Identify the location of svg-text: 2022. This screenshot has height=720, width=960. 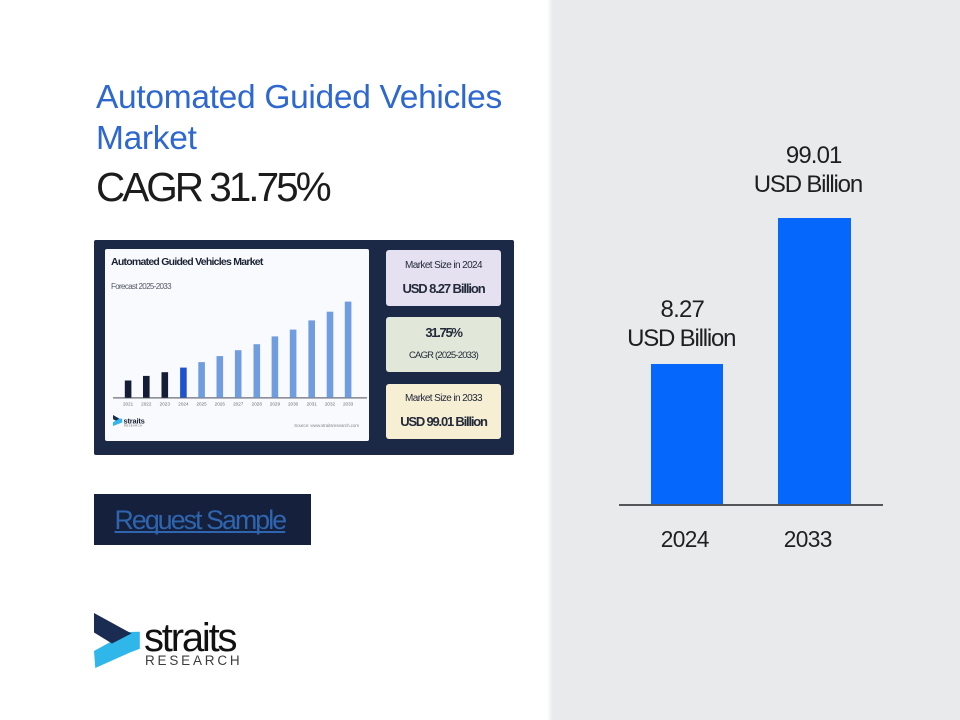
(146, 404).